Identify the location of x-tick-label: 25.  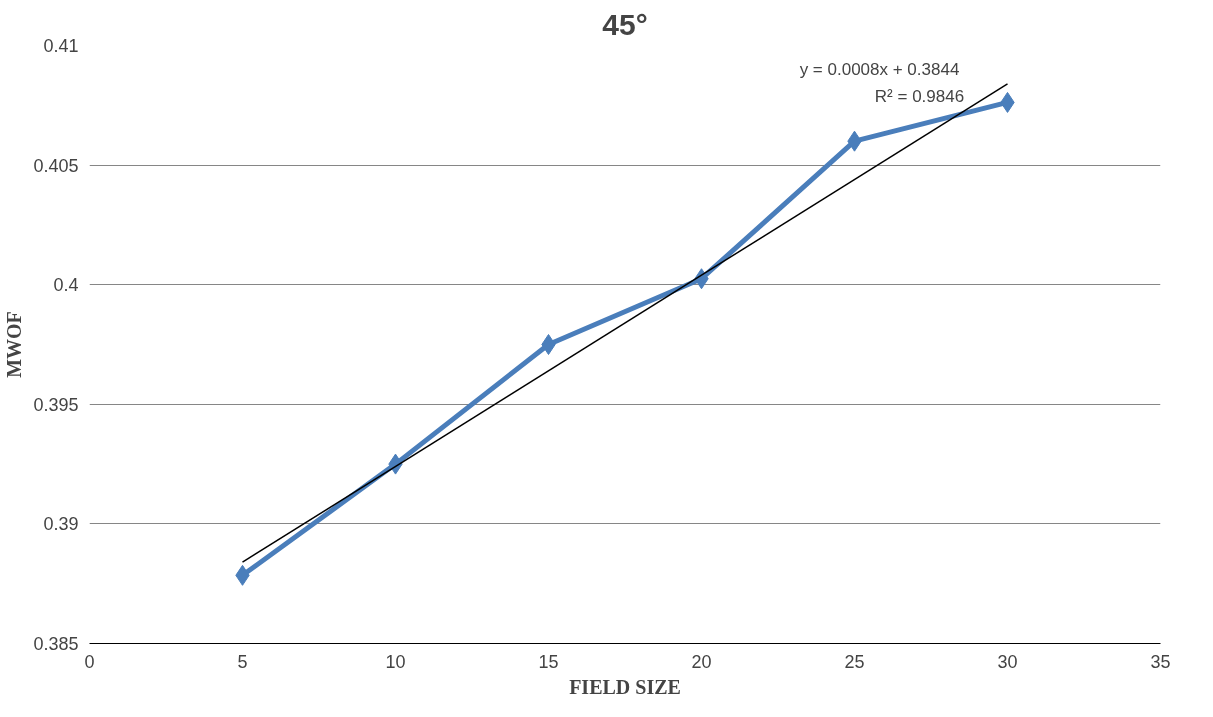
(854, 661).